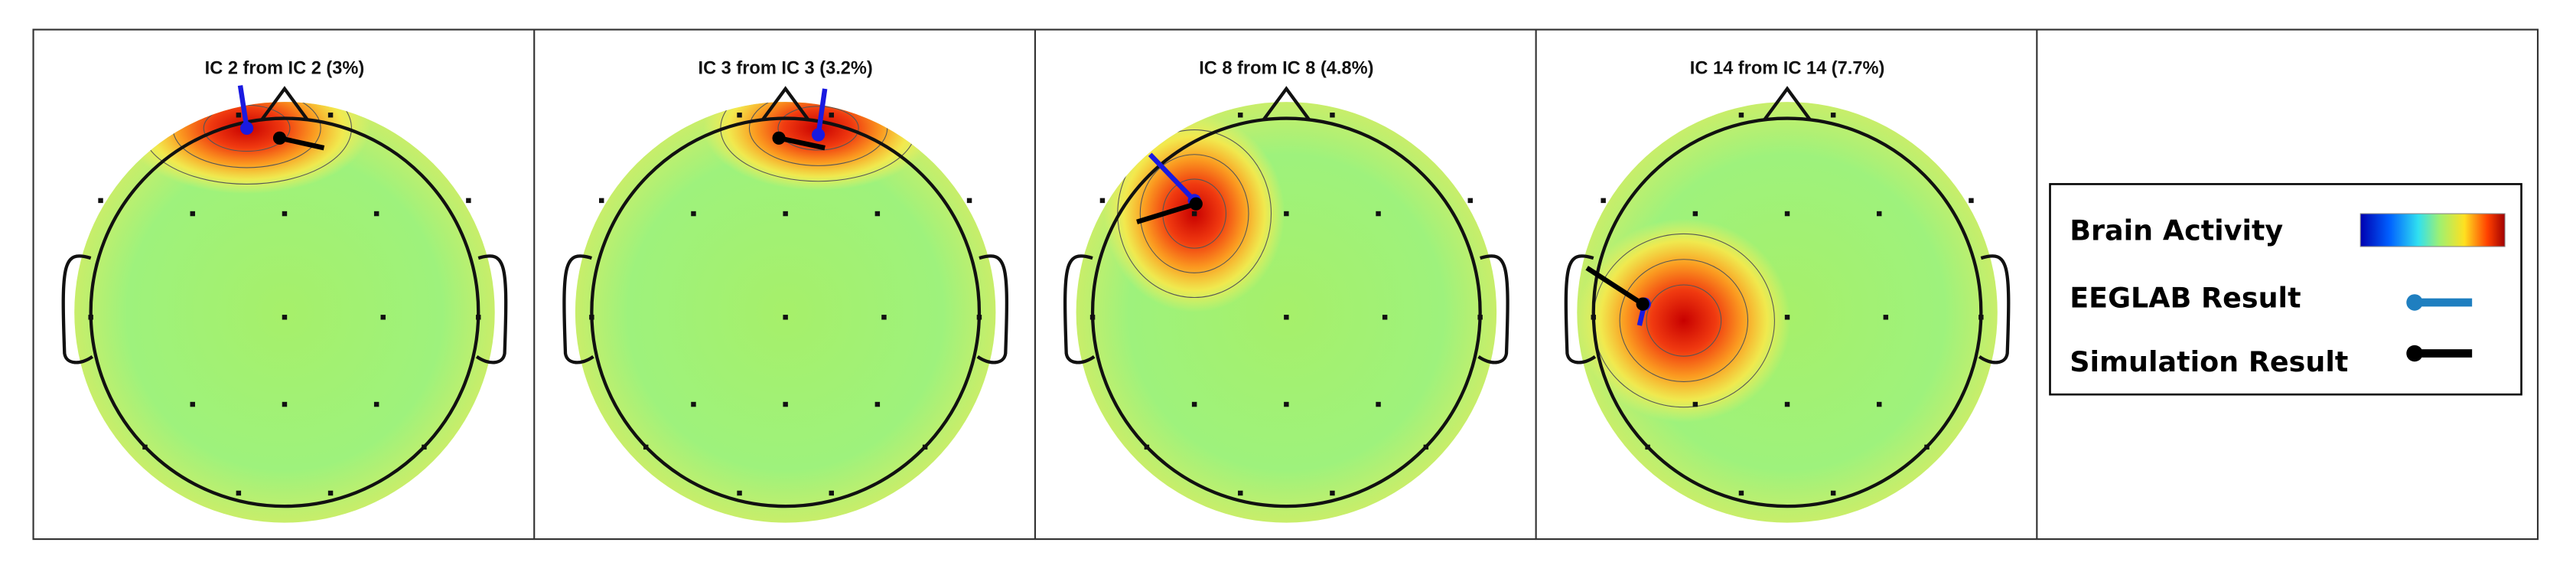 The height and width of the screenshot is (572, 2576). Describe the element at coordinates (786, 69) in the screenshot. I see `panel-title: IC 3 from IC 3 (3.2%)` at that location.